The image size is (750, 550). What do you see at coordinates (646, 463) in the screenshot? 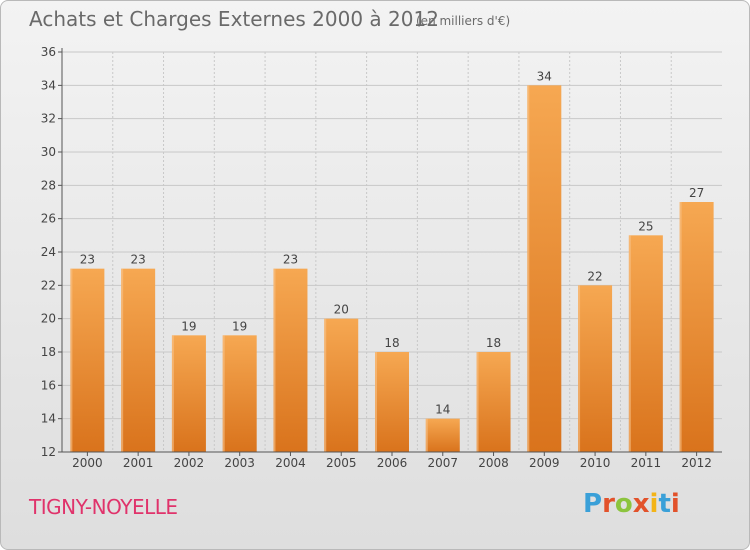
I see `x-tick-label: 2011` at bounding box center [646, 463].